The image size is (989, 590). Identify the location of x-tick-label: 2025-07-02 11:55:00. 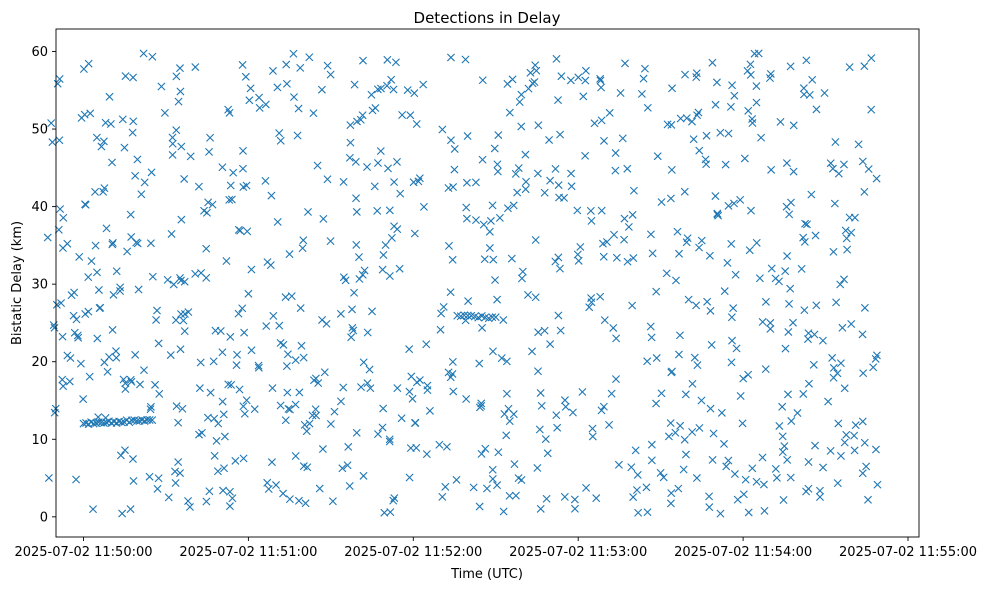
(908, 552).